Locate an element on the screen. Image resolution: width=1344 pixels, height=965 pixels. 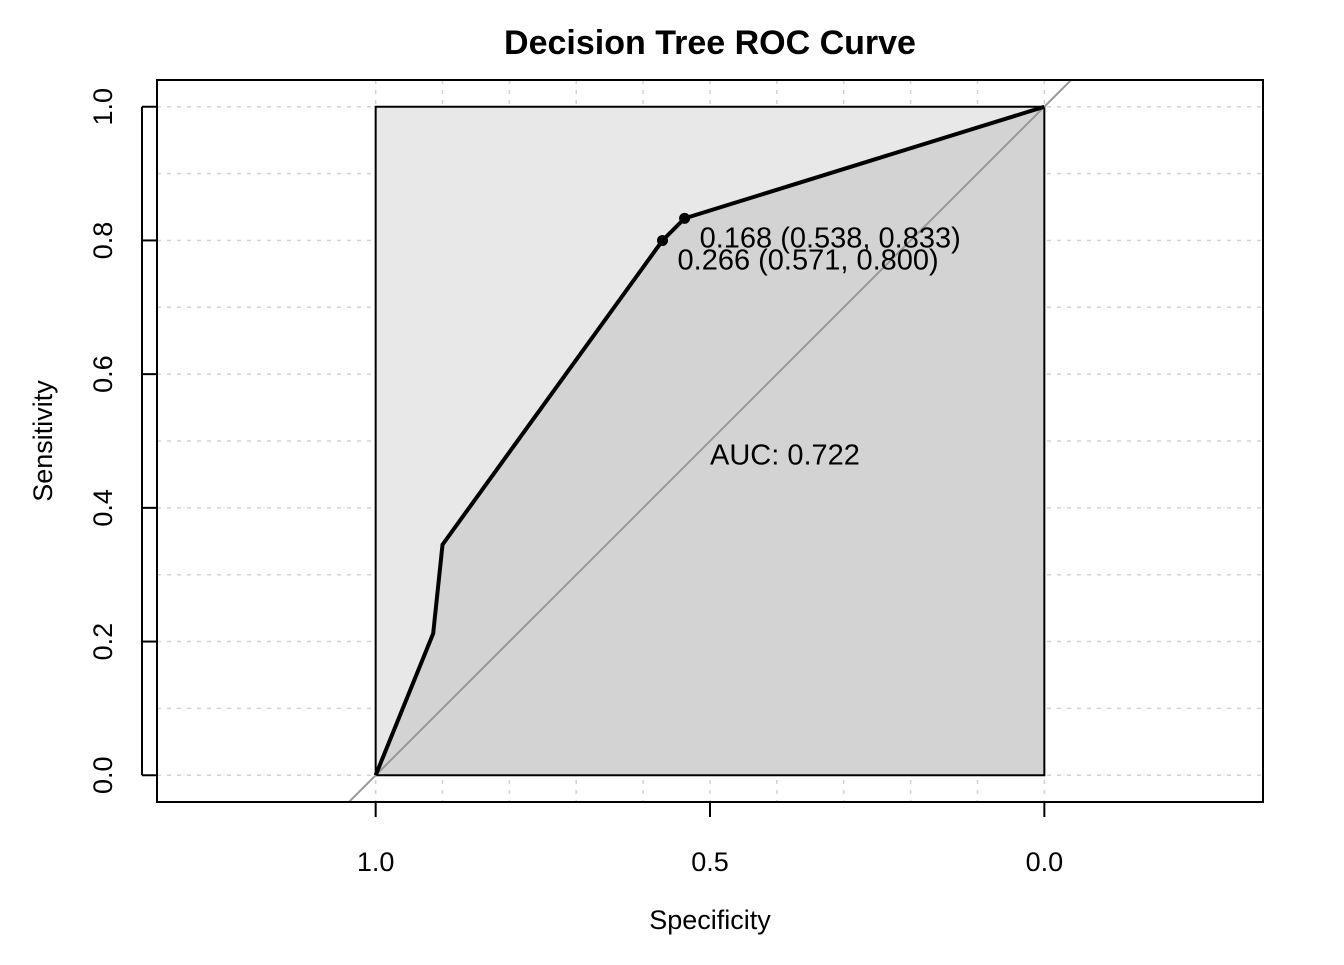
y-axis-label: Sensitivity is located at coordinates (43, 441).